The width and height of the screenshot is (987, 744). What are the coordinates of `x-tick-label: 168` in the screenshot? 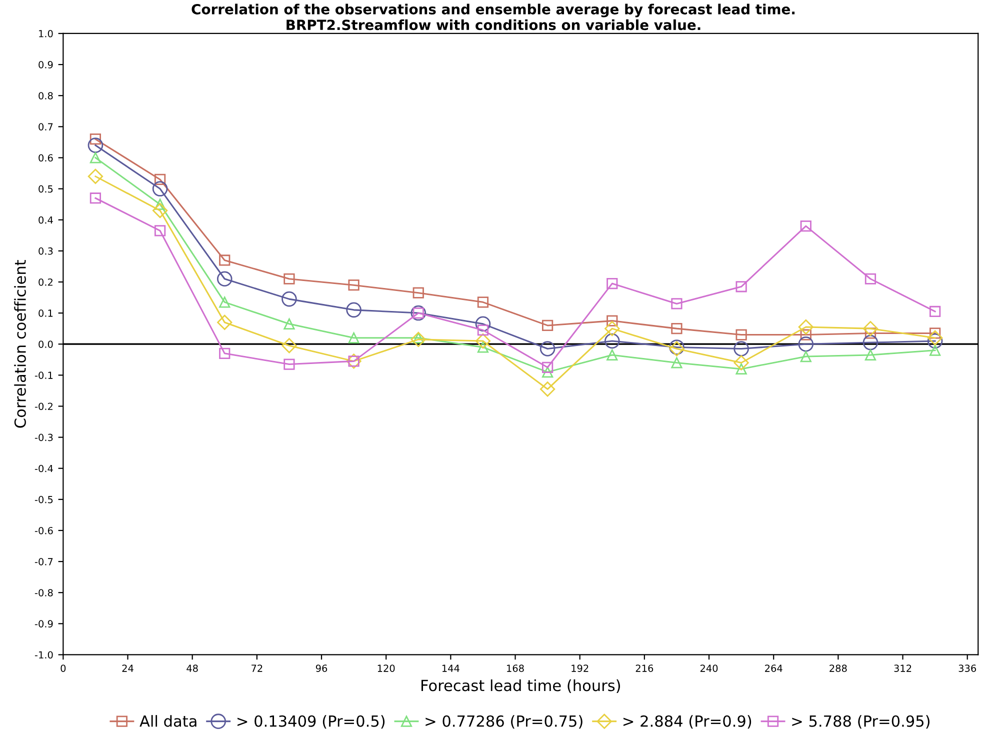 It's located at (515, 668).